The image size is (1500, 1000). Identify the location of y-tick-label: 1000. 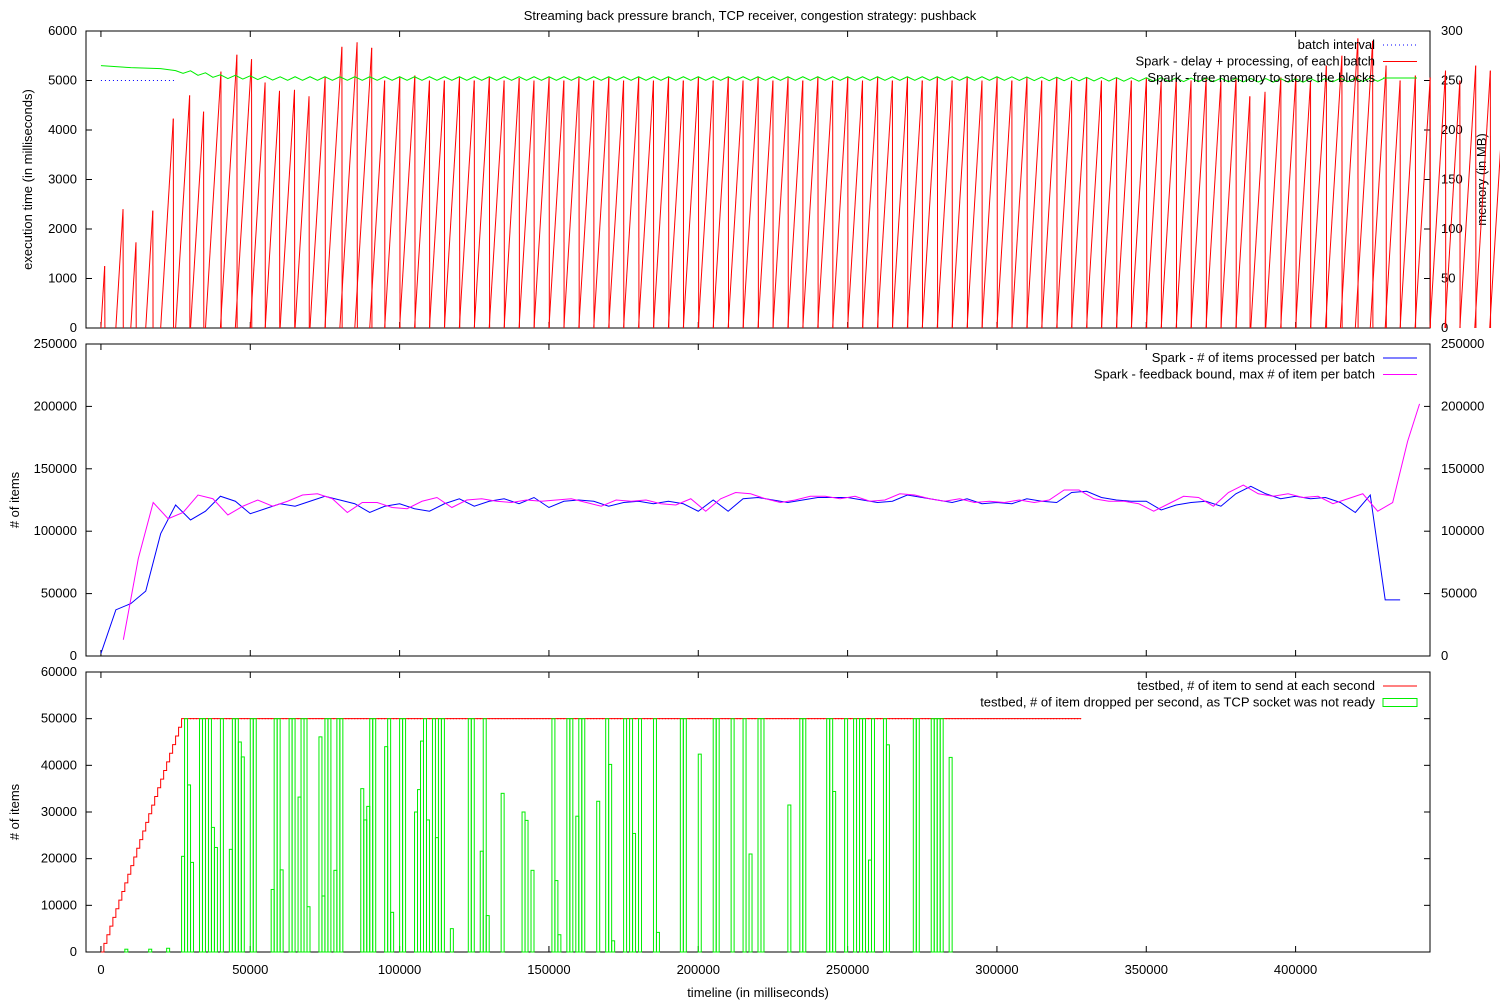
(62, 278).